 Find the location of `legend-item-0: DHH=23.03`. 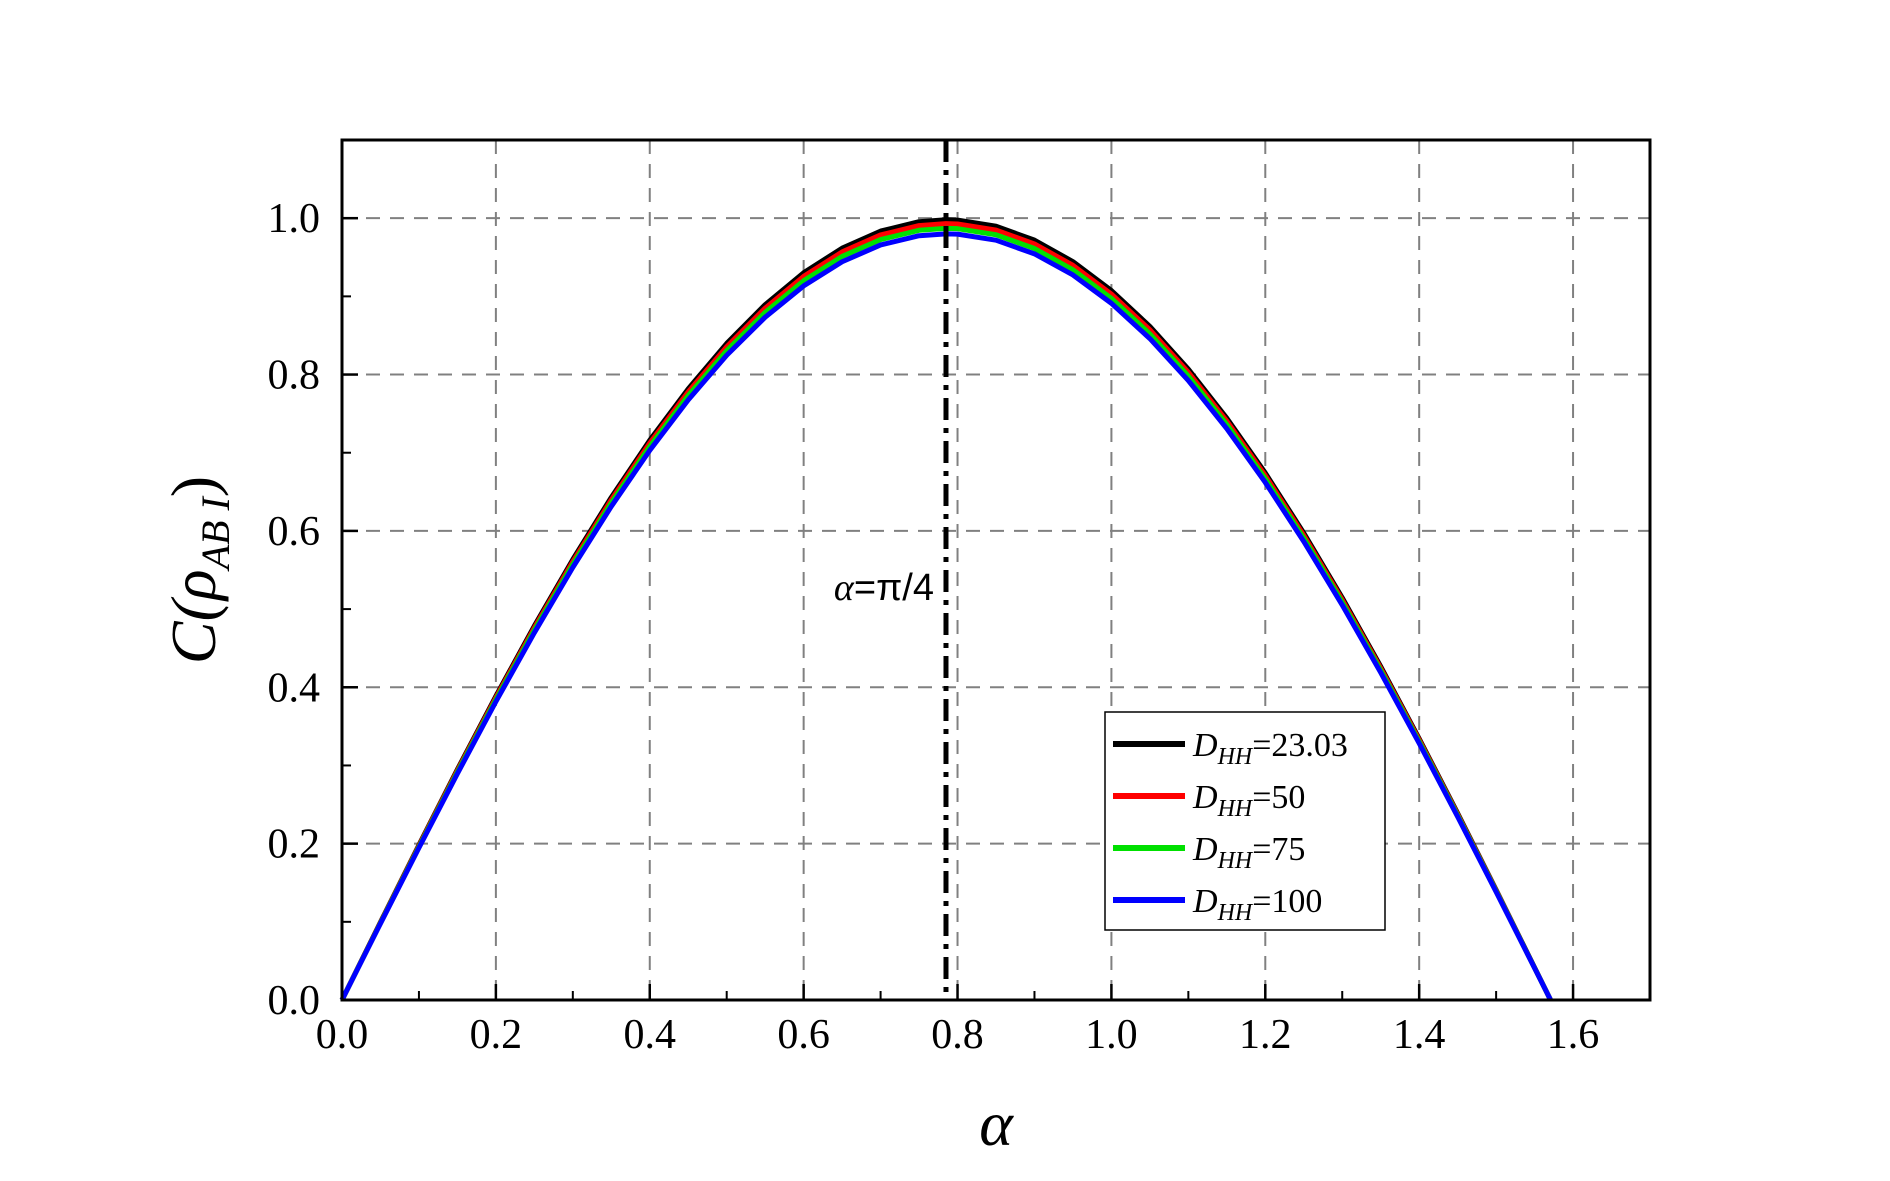

legend-item-0: DHH=23.03 is located at coordinates (1230, 748).